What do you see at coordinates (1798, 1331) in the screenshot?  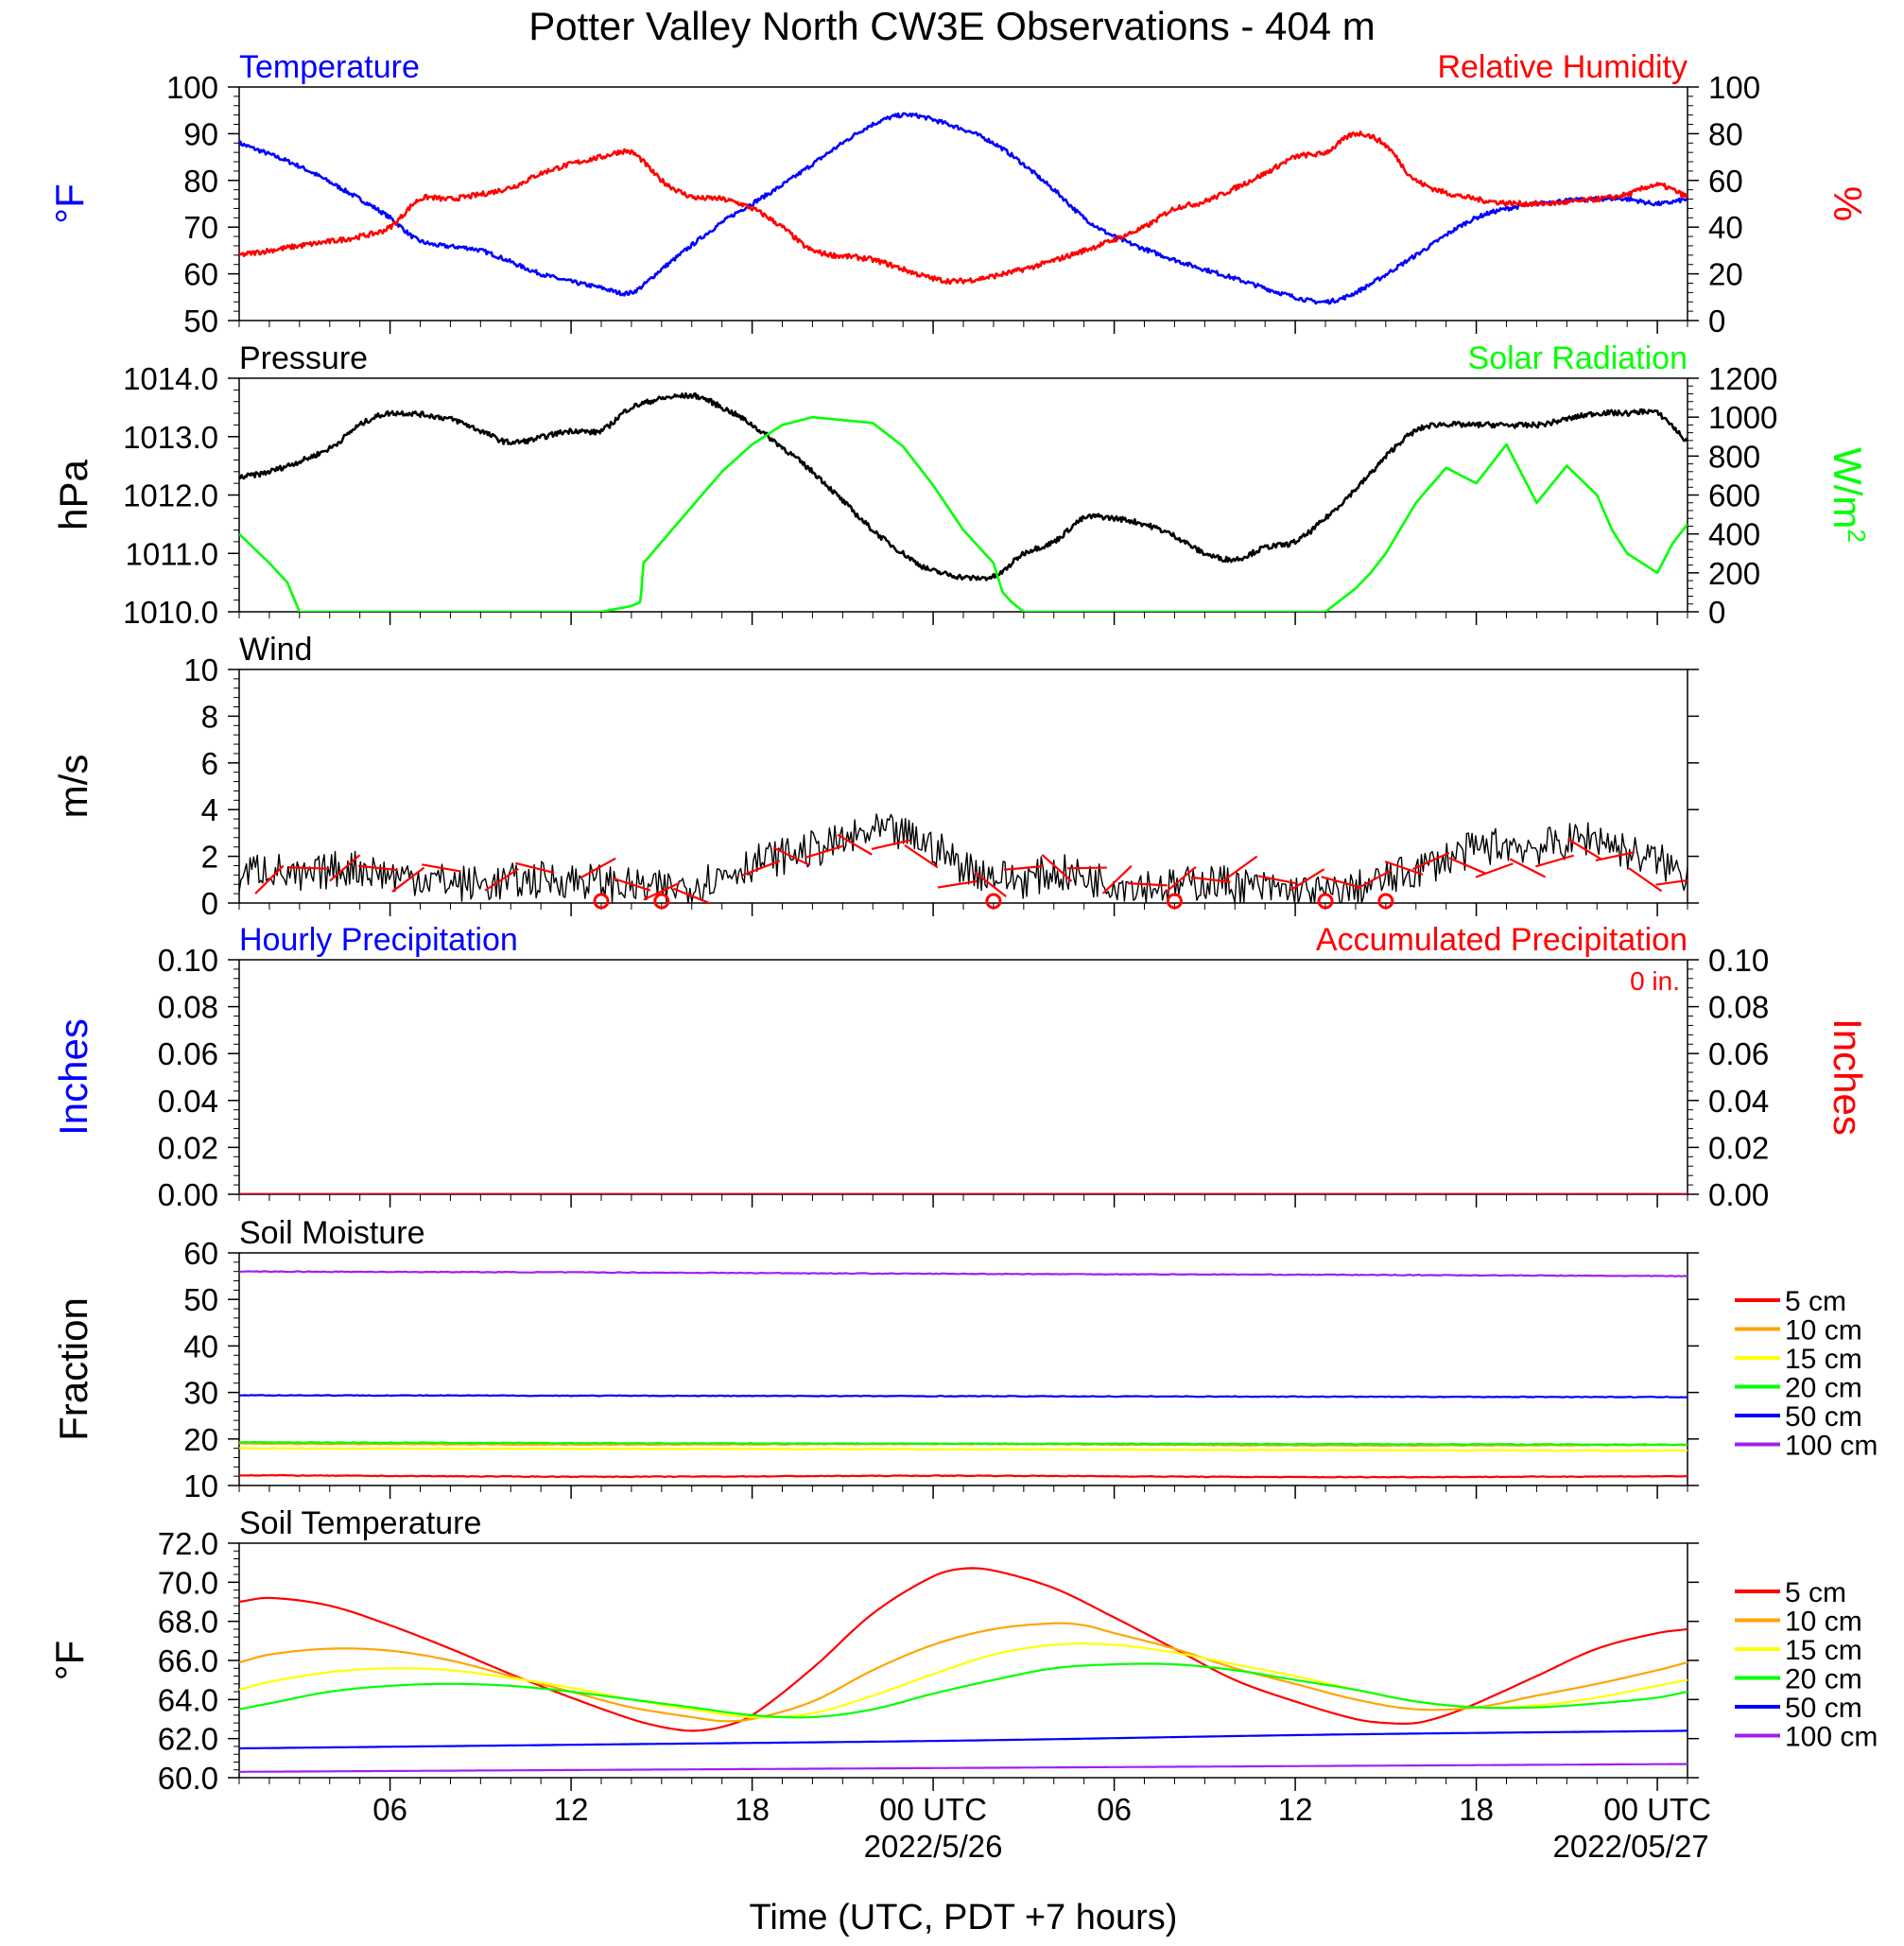 I see `legend-entry: 10 cm` at bounding box center [1798, 1331].